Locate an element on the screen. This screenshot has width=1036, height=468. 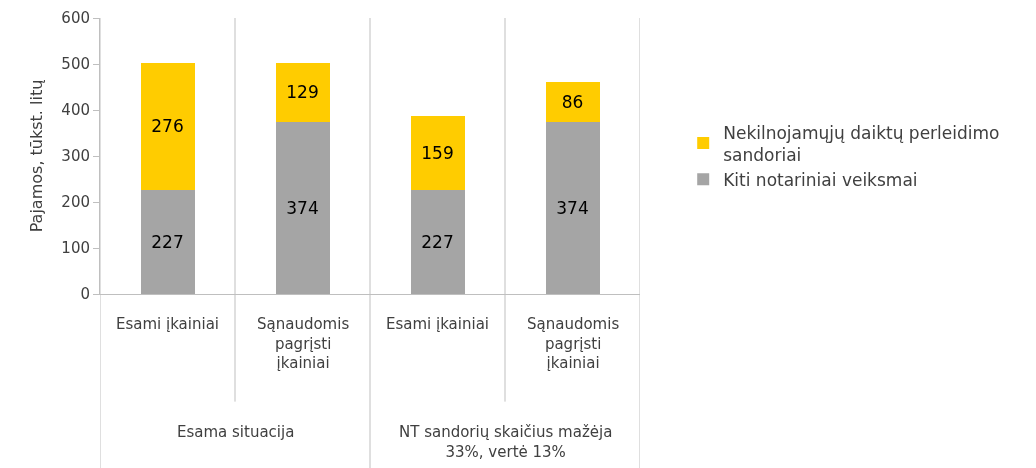
text: Esama situacija is located at coordinates (236, 432).